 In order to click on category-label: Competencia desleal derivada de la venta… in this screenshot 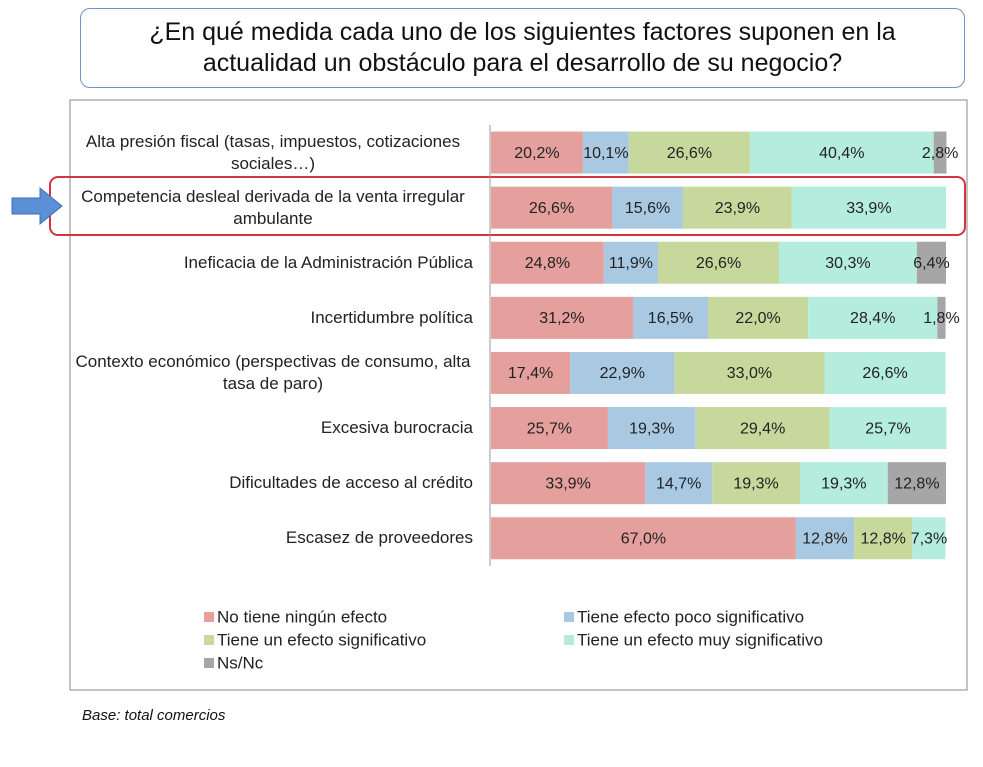, I will do `click(271, 208)`.